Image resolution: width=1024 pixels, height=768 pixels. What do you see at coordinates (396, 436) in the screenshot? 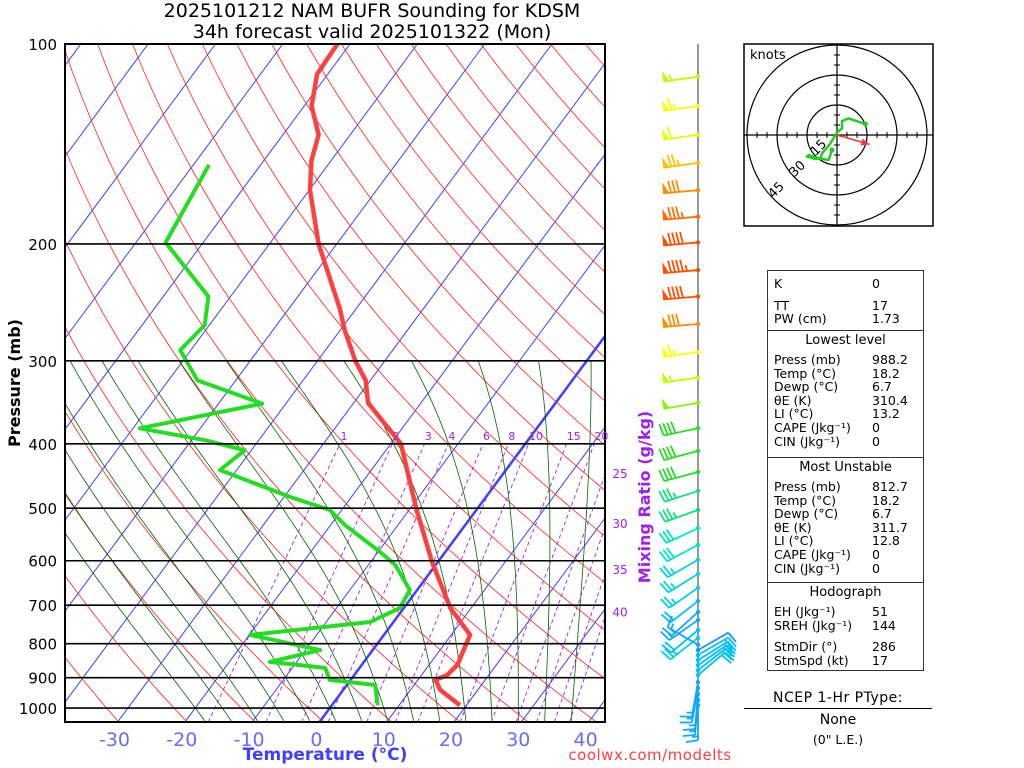
I see `mixing-ratio-label: 2` at bounding box center [396, 436].